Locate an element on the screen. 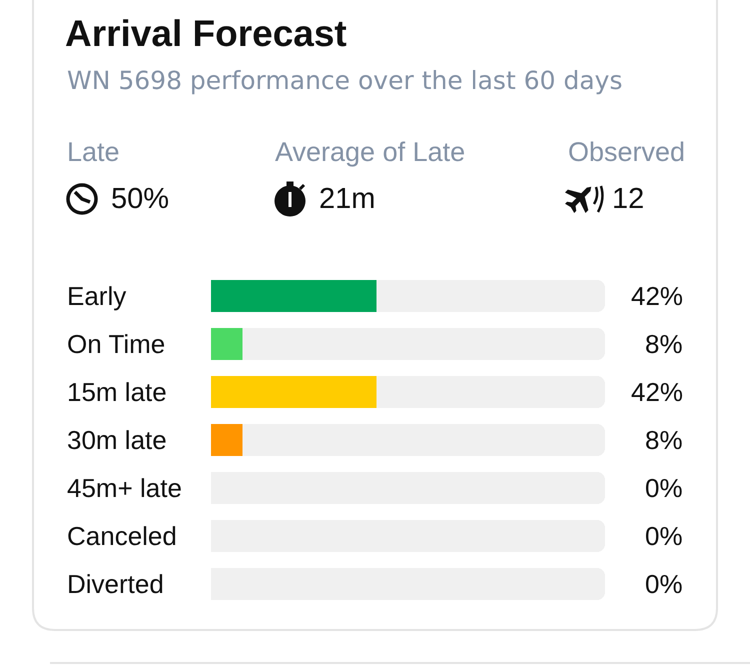 Image resolution: width=750 pixels, height=665 pixels. text: Late is located at coordinates (93, 152).